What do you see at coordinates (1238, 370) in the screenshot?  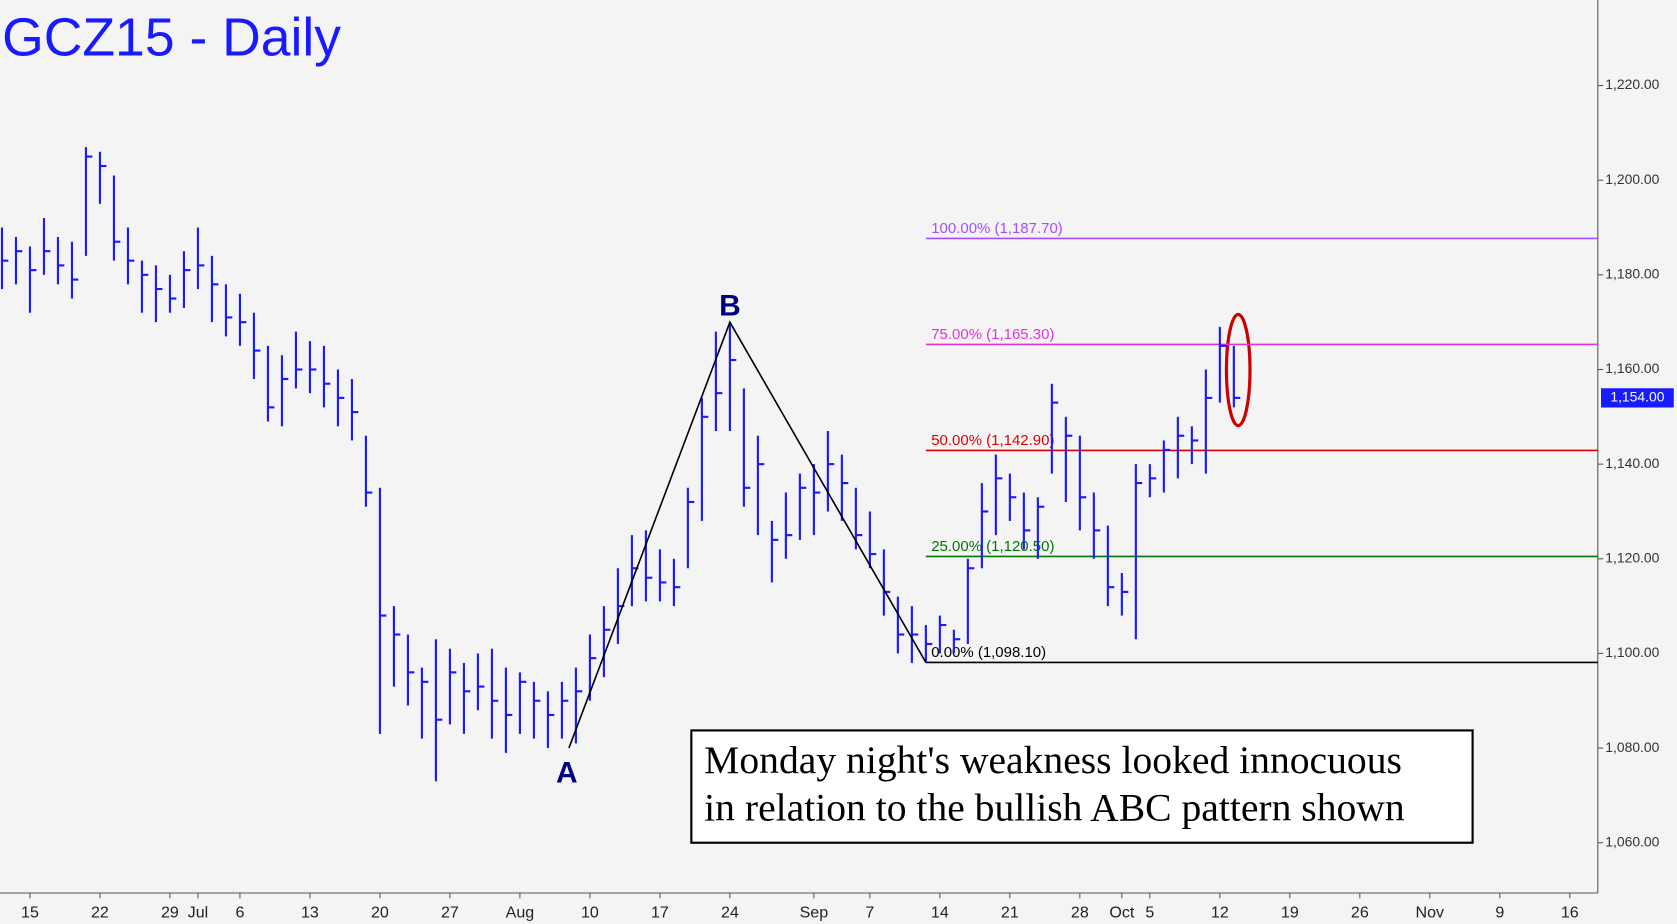 I see `highlight-ellipse` at bounding box center [1238, 370].